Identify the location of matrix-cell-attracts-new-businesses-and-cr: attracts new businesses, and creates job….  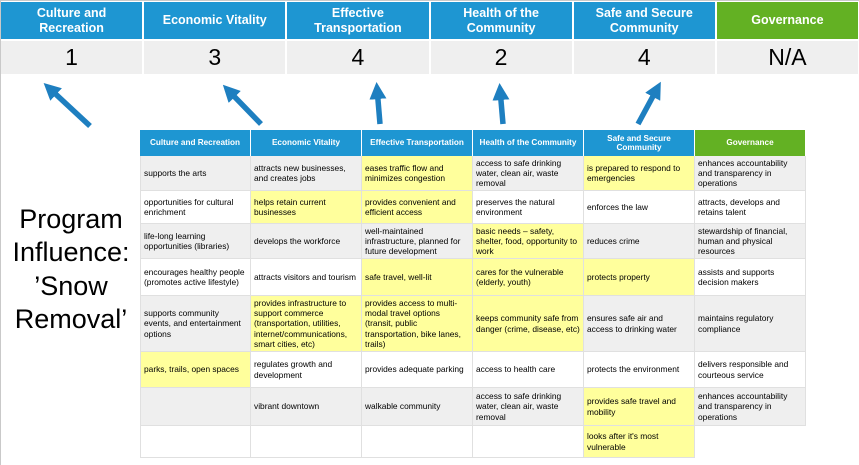
(306, 173).